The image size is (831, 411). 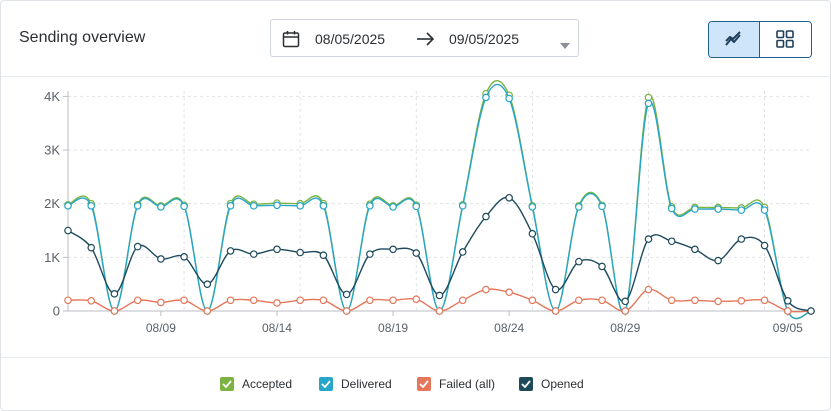 I want to click on line-view-button, so click(x=734, y=39).